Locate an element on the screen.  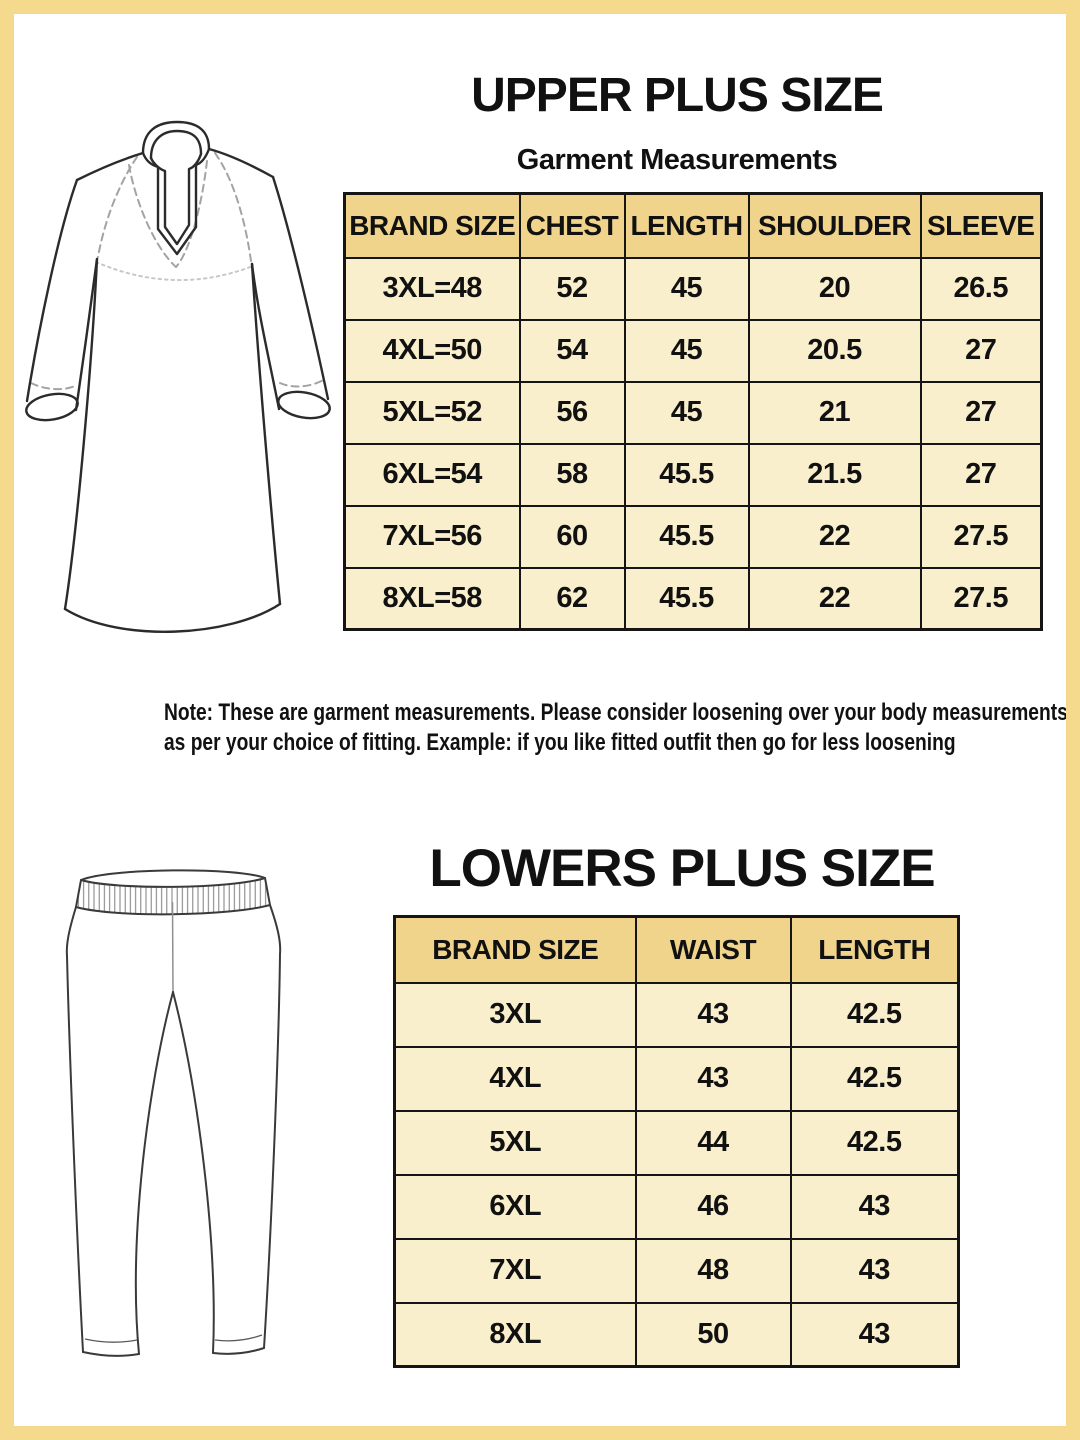
table-cell: 48 is located at coordinates (713, 1270).